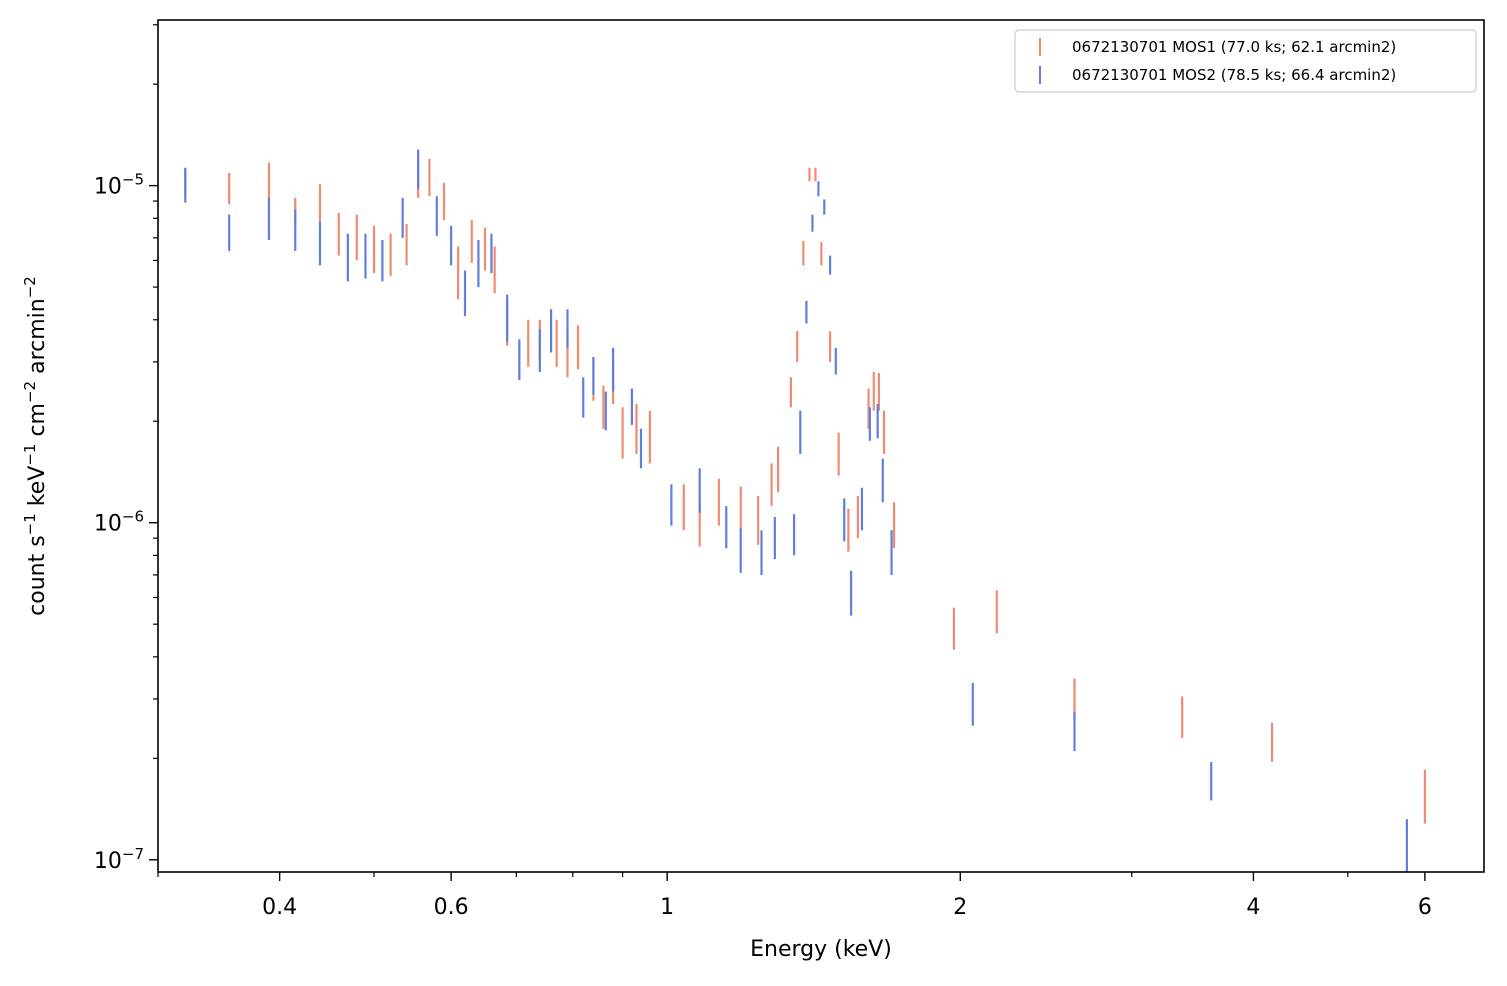  I want to click on y-axis-label: count s−1 keV−1 cm−2 arcmin−2, so click(35, 446).